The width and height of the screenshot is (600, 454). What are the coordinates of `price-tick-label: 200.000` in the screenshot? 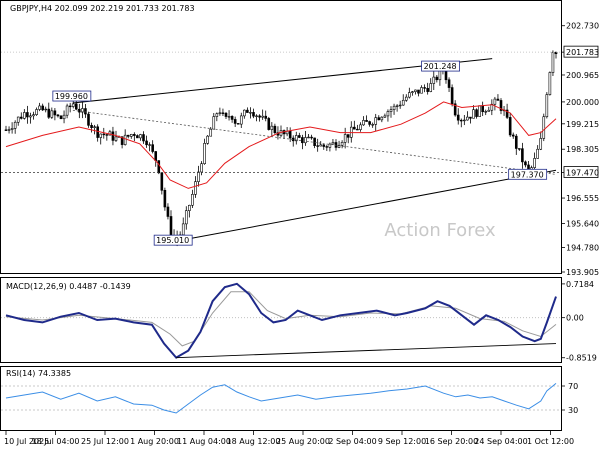 It's located at (582, 102).